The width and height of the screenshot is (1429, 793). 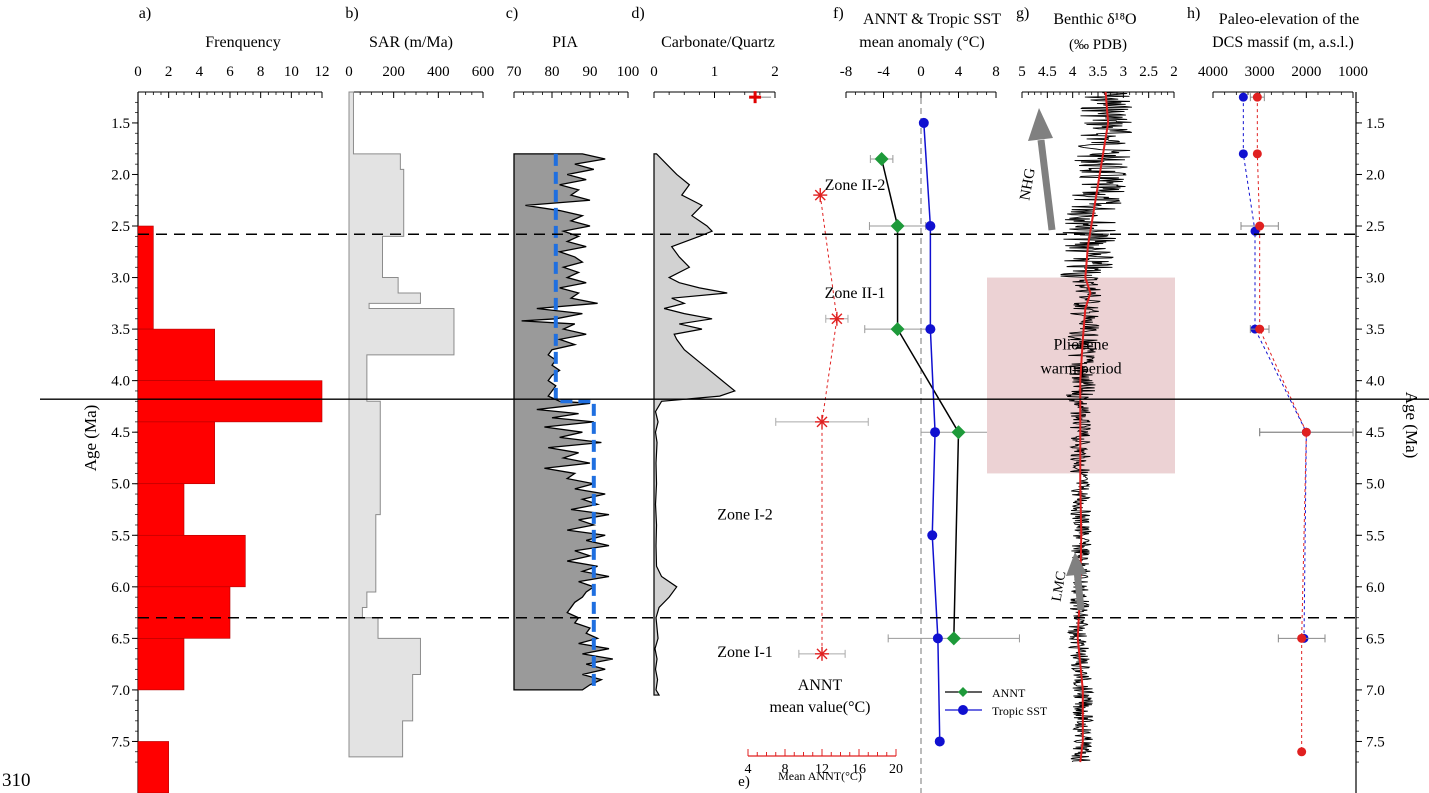 What do you see at coordinates (1213, 72) in the screenshot?
I see `panel-h-tick-label: 4000` at bounding box center [1213, 72].